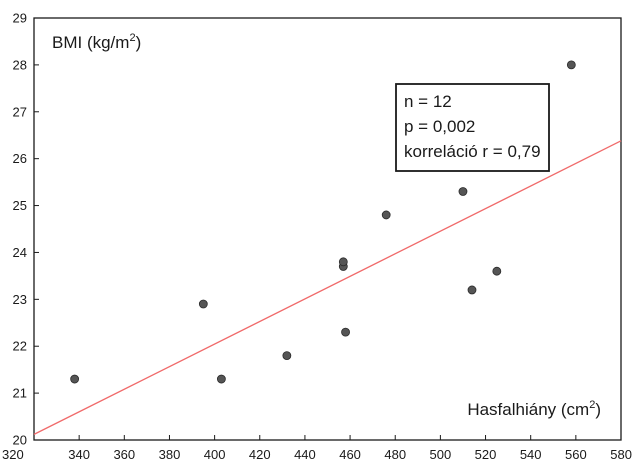 This screenshot has height=463, width=635. Describe the element at coordinates (395, 454) in the screenshot. I see `x-tick-label: 480` at that location.